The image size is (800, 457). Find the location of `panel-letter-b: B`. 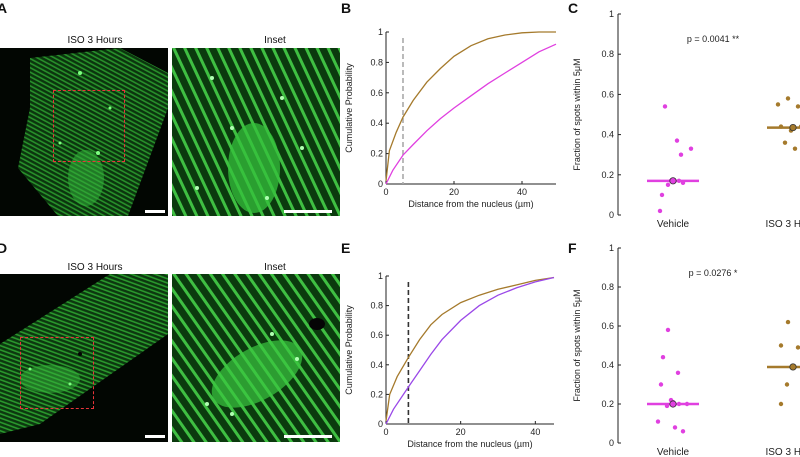

panel-letter-b: B is located at coordinates (346, 8).